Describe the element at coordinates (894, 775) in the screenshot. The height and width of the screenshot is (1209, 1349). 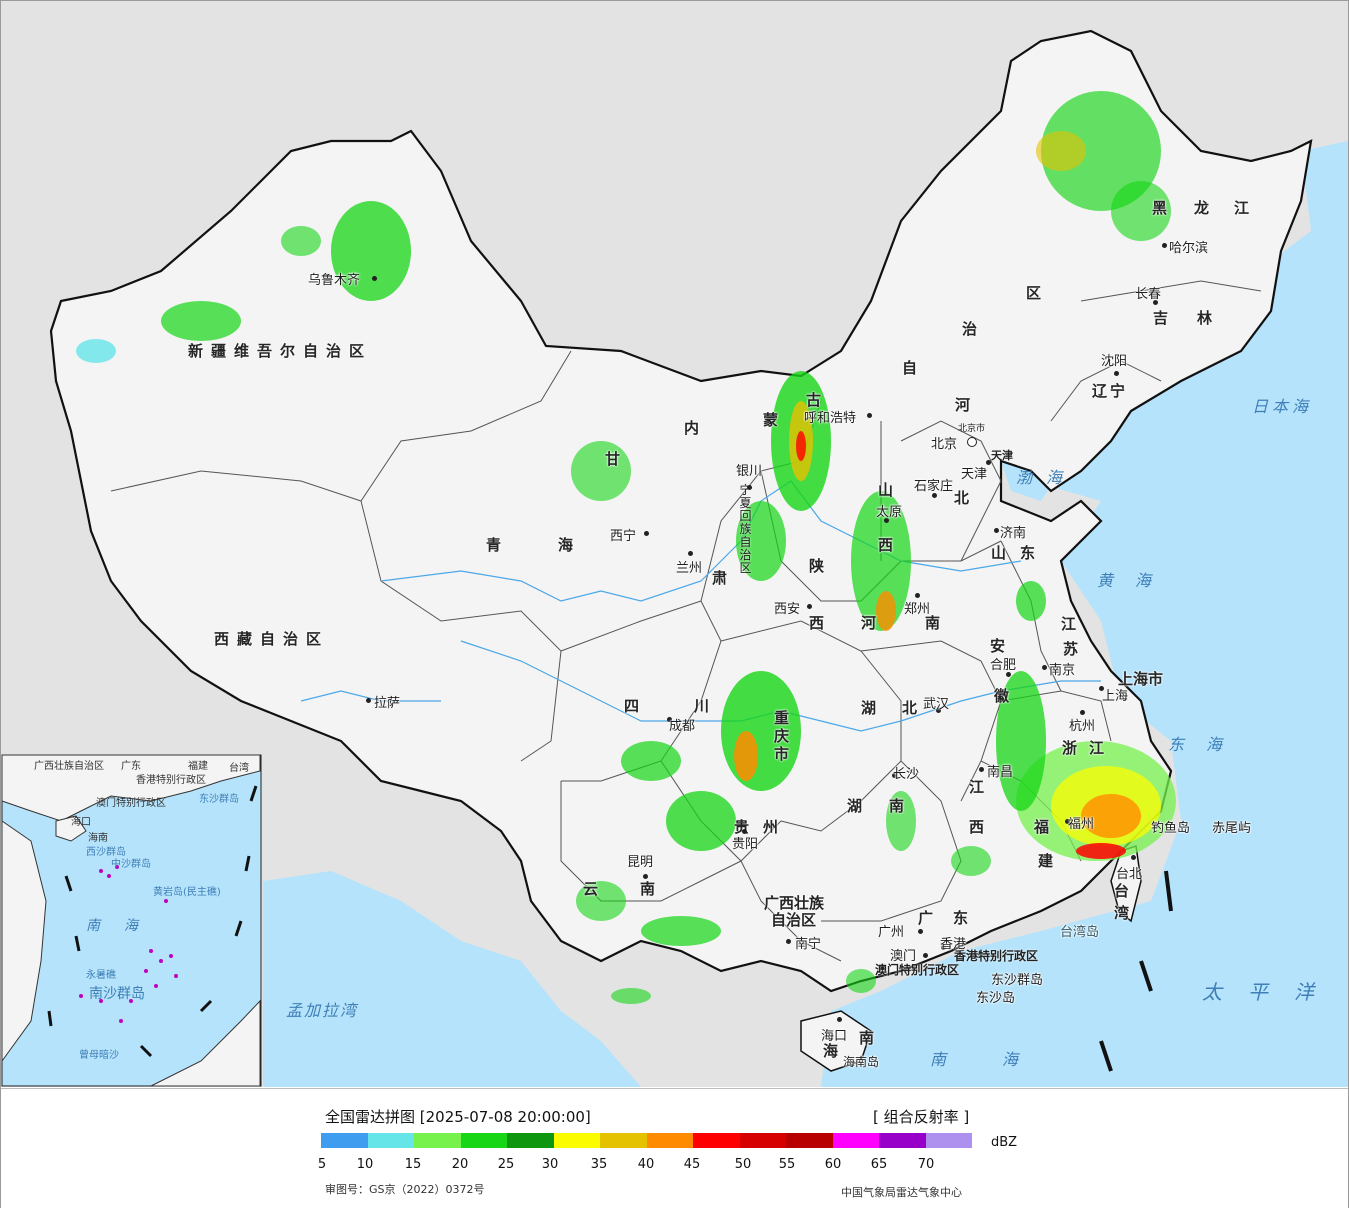
I see `city-dot-changsha` at that location.